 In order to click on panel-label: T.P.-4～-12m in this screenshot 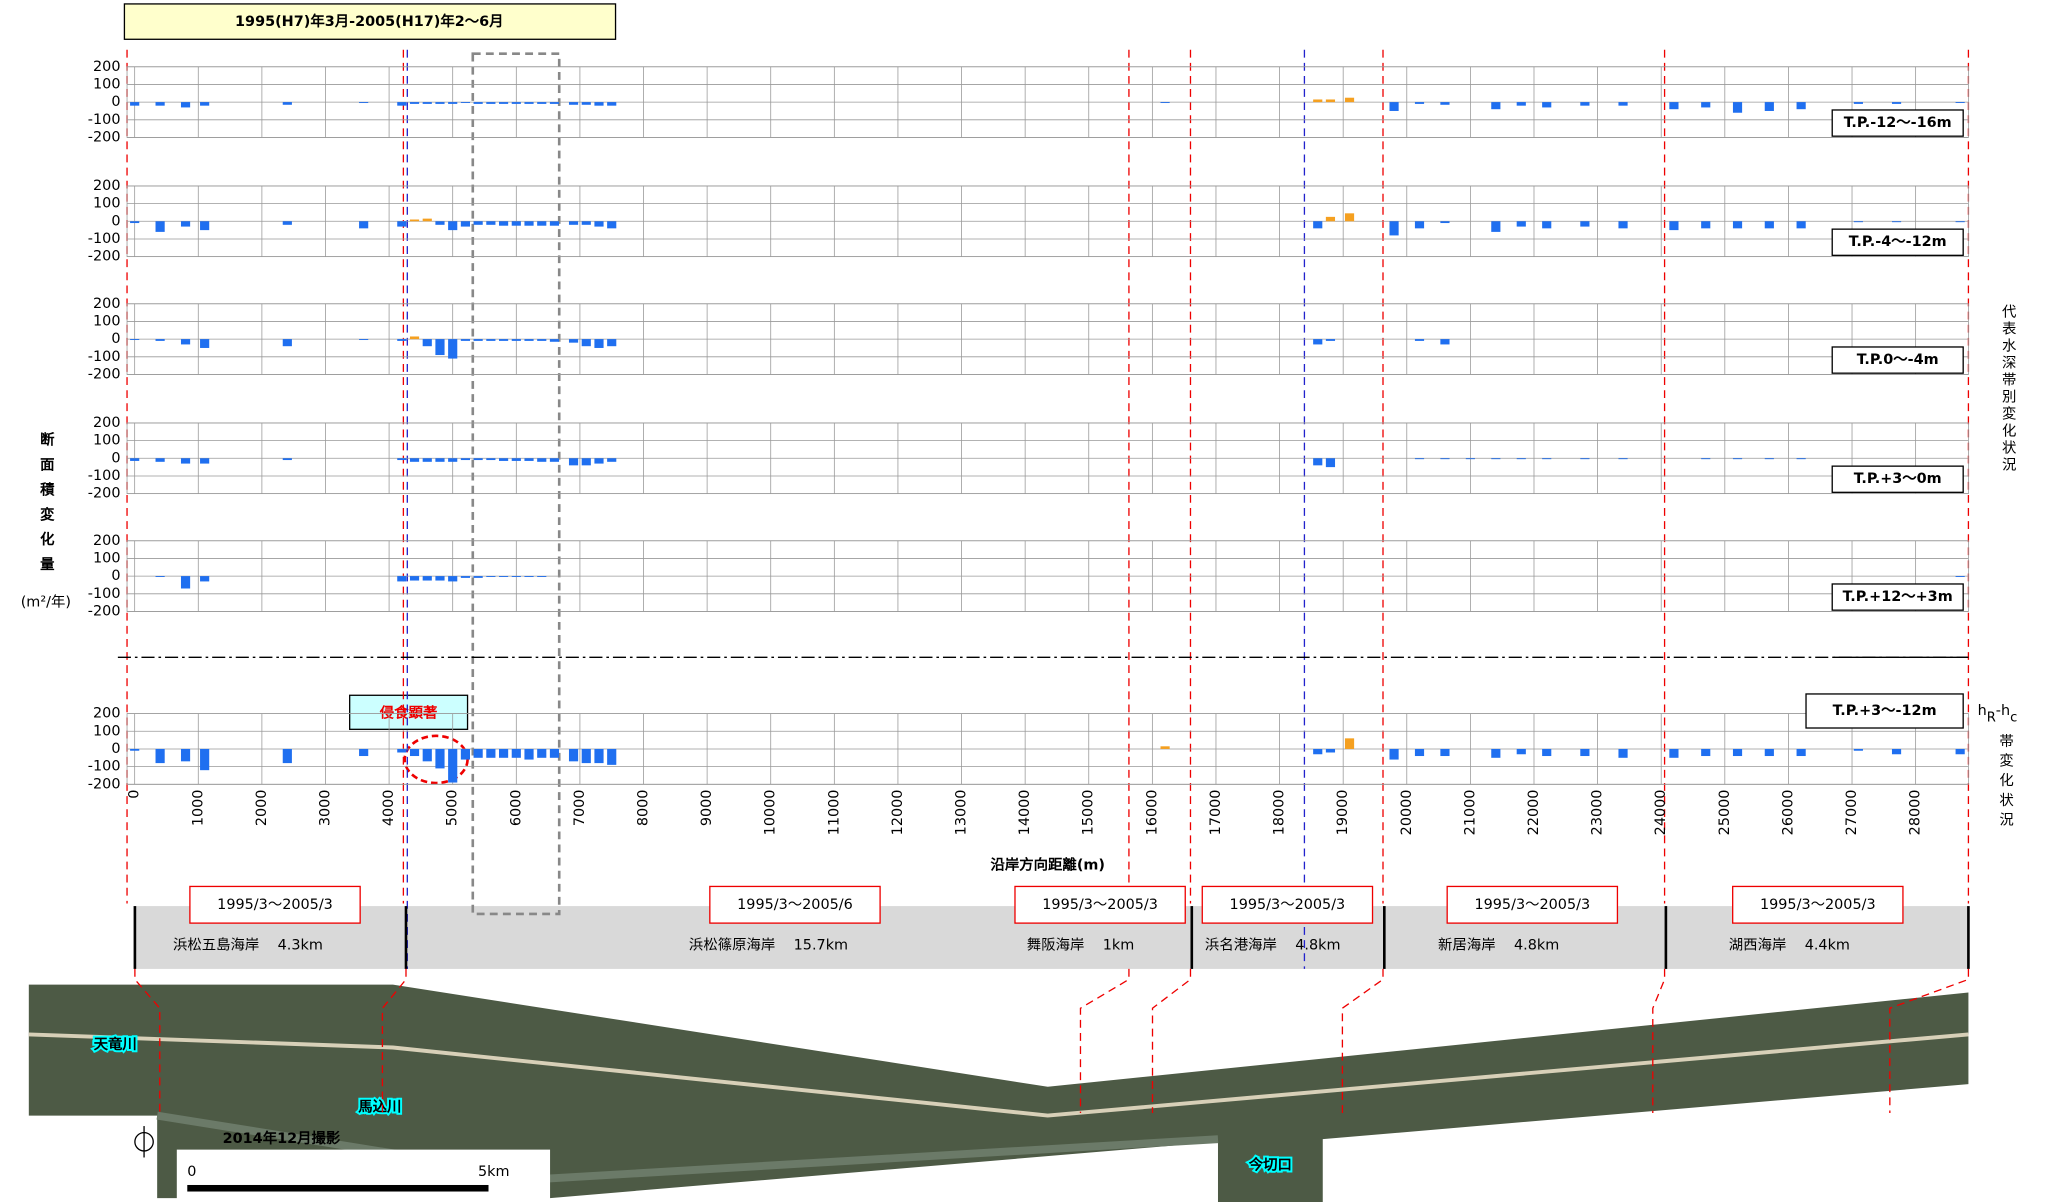, I will do `click(1898, 242)`.